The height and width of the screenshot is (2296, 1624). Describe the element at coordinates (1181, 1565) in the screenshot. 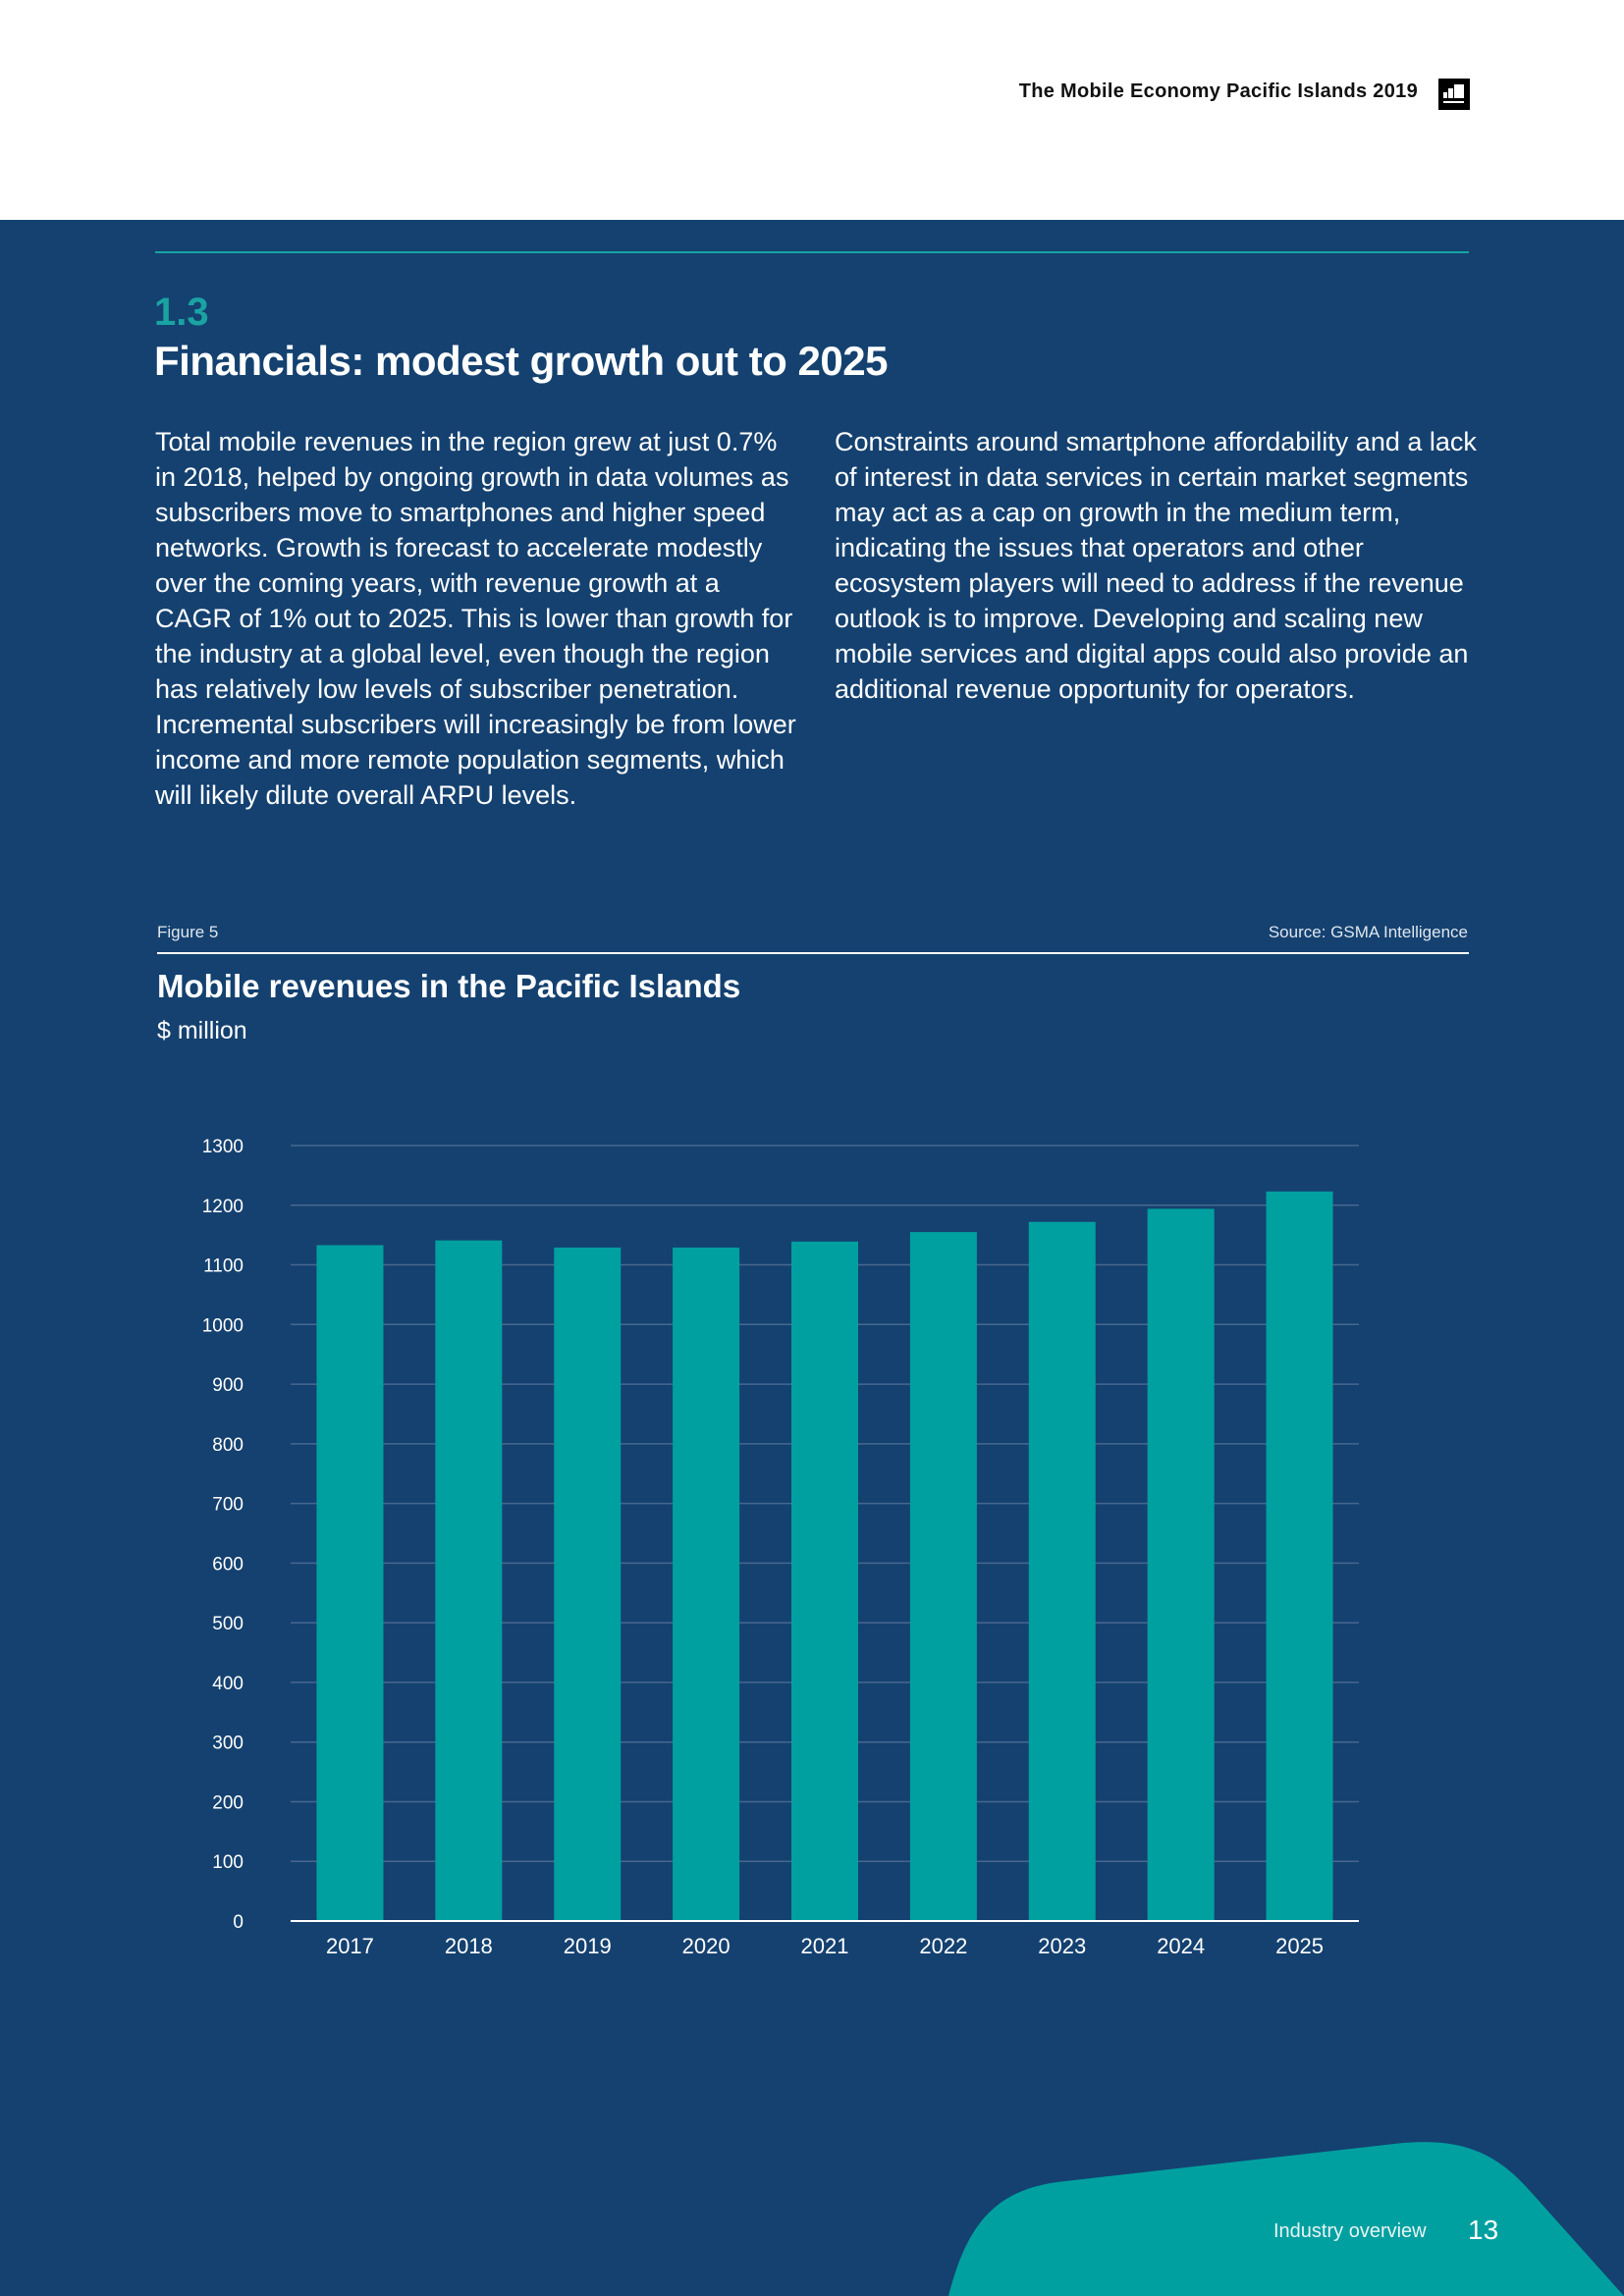

I see `bar-2024` at that location.